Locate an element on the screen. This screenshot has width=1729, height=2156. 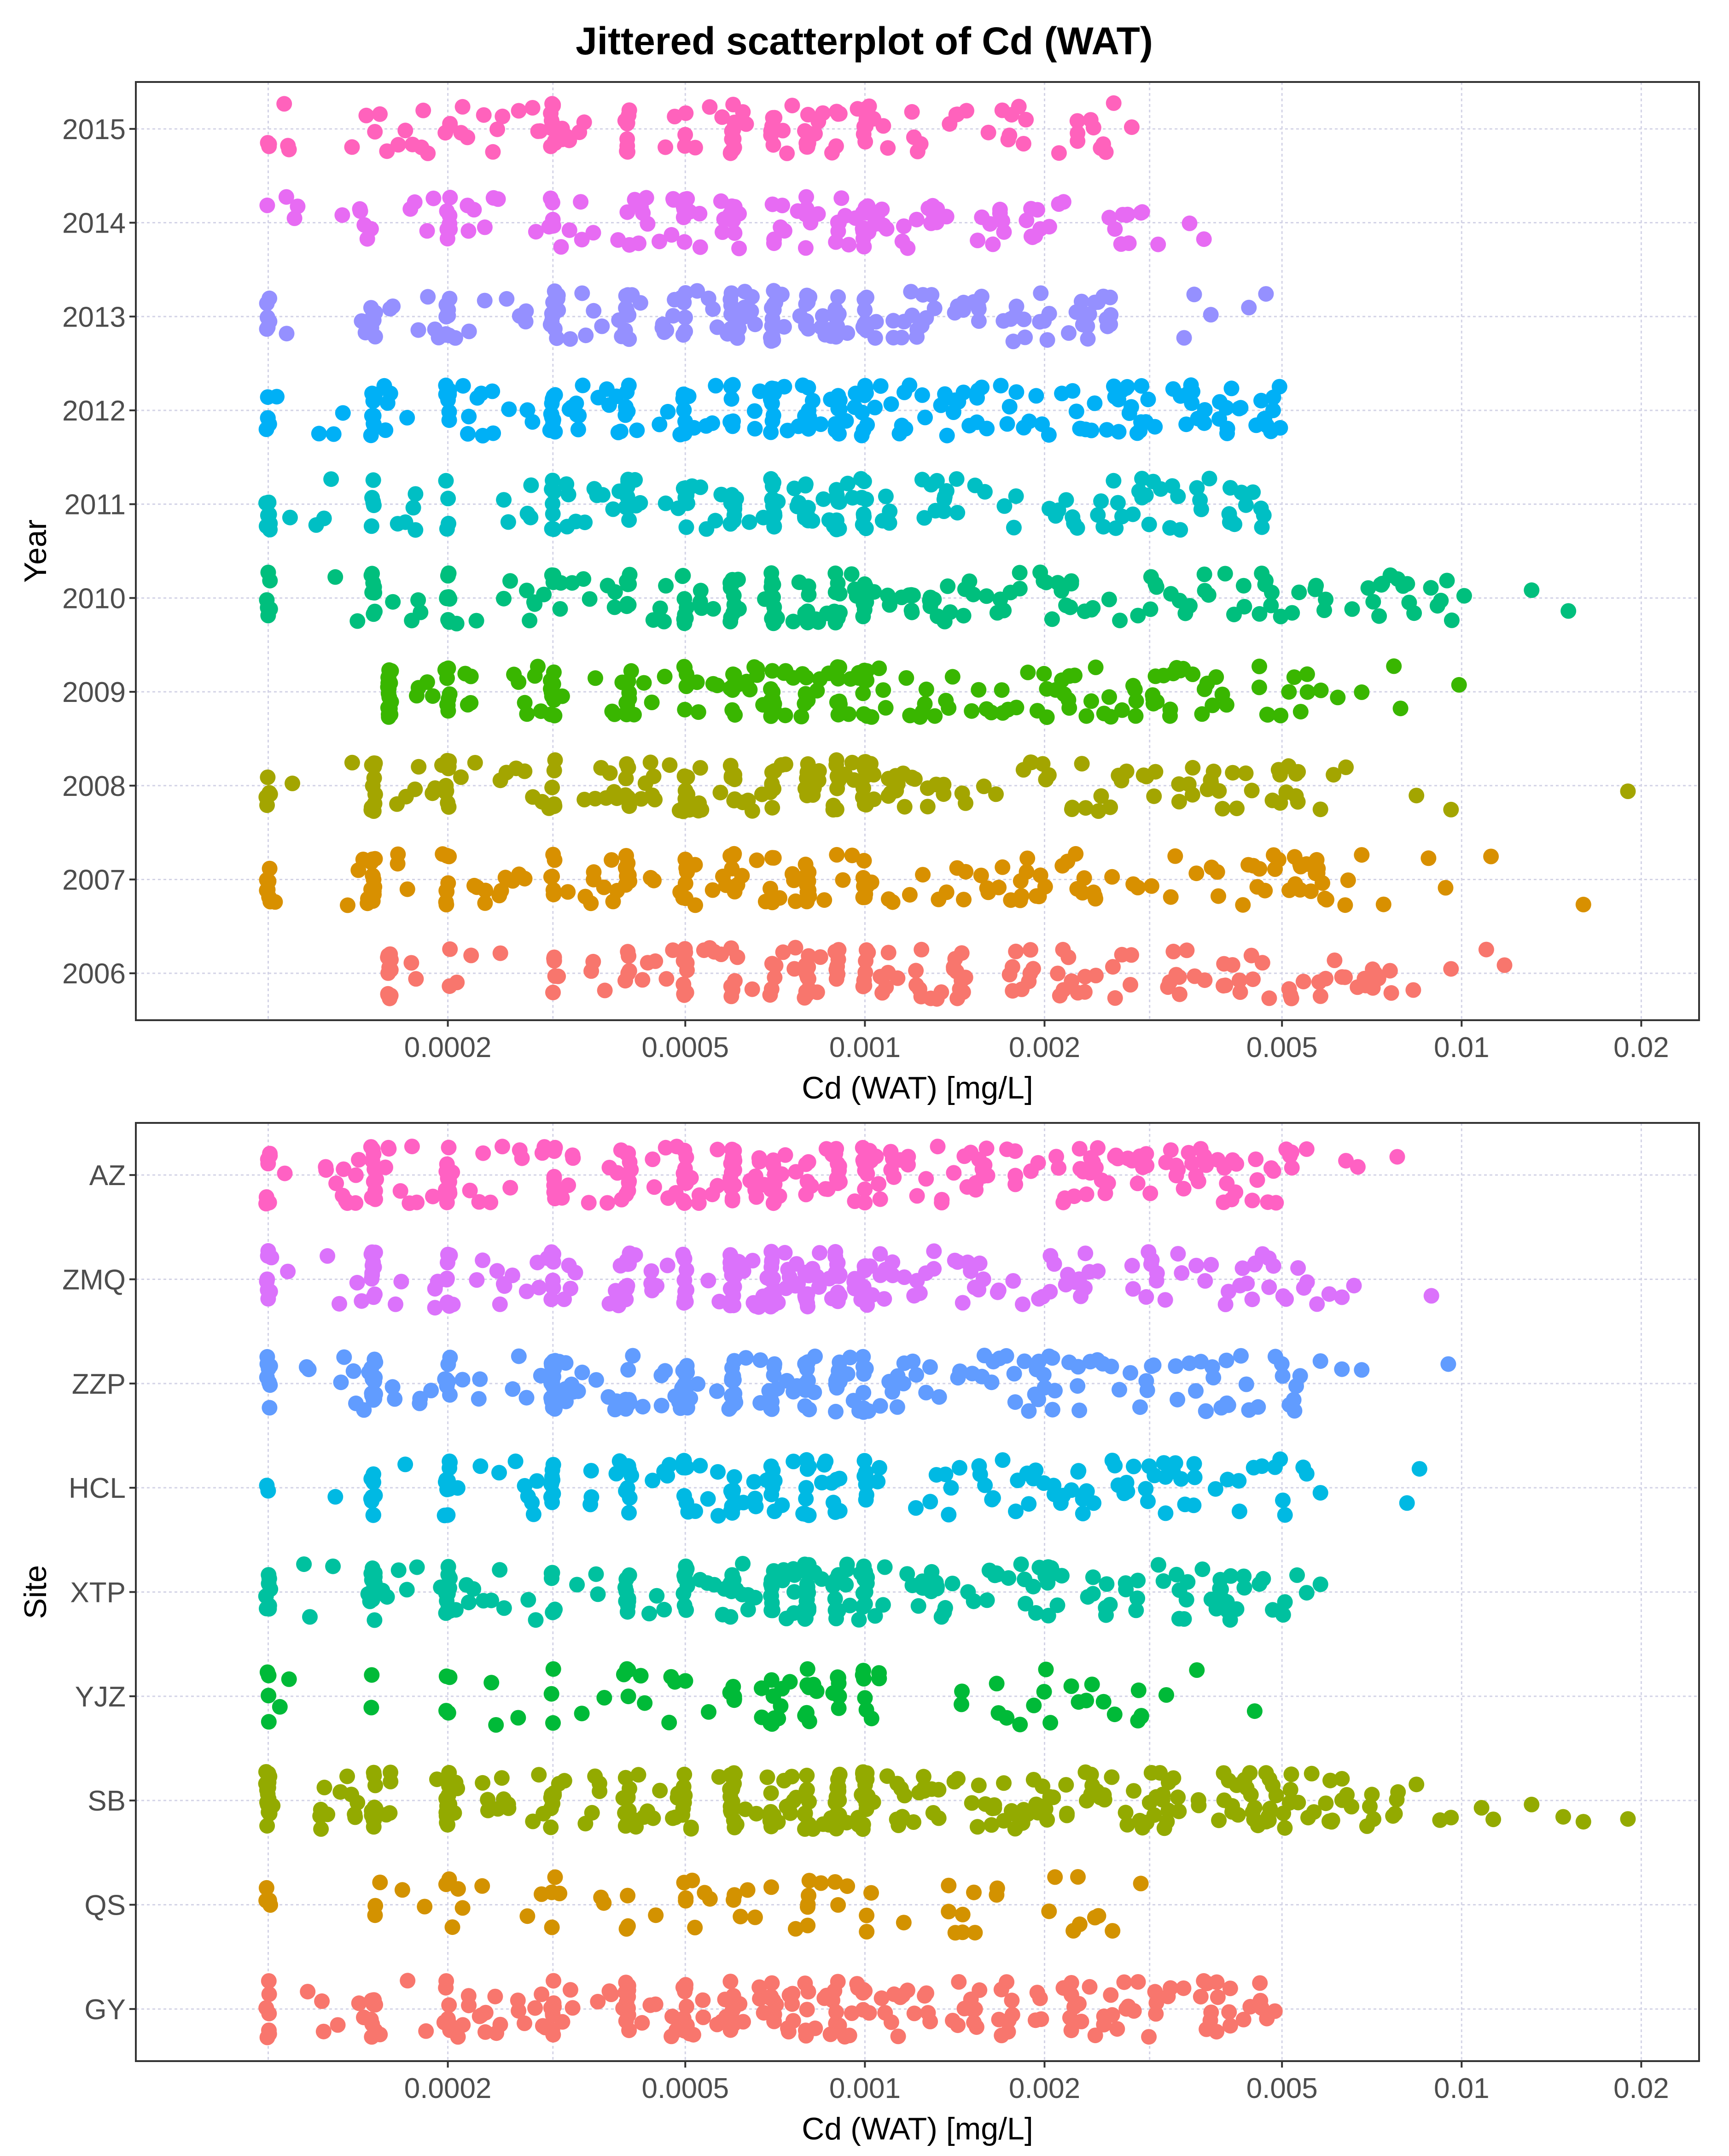
y-tick-label: 2015 is located at coordinates (94, 130).